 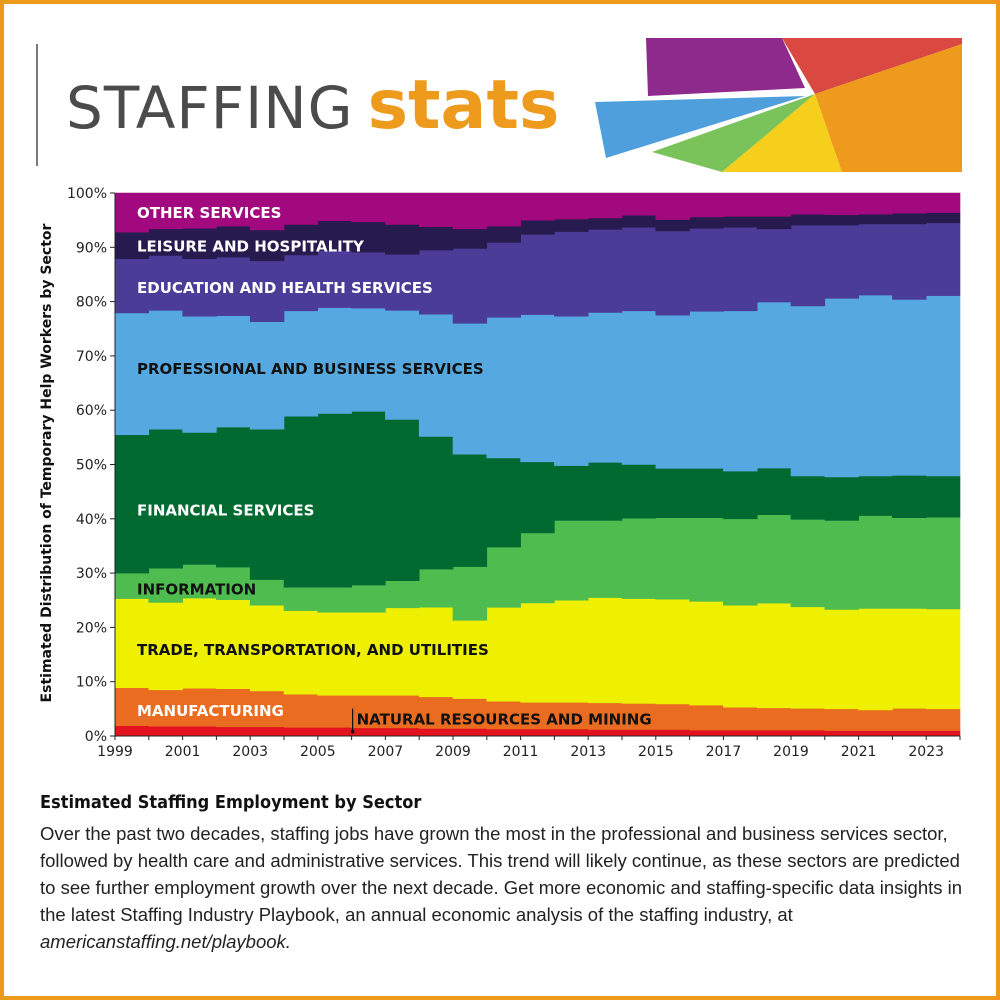 I want to click on series-label-financial-services: FINANCIAL SERVICES, so click(x=225, y=511).